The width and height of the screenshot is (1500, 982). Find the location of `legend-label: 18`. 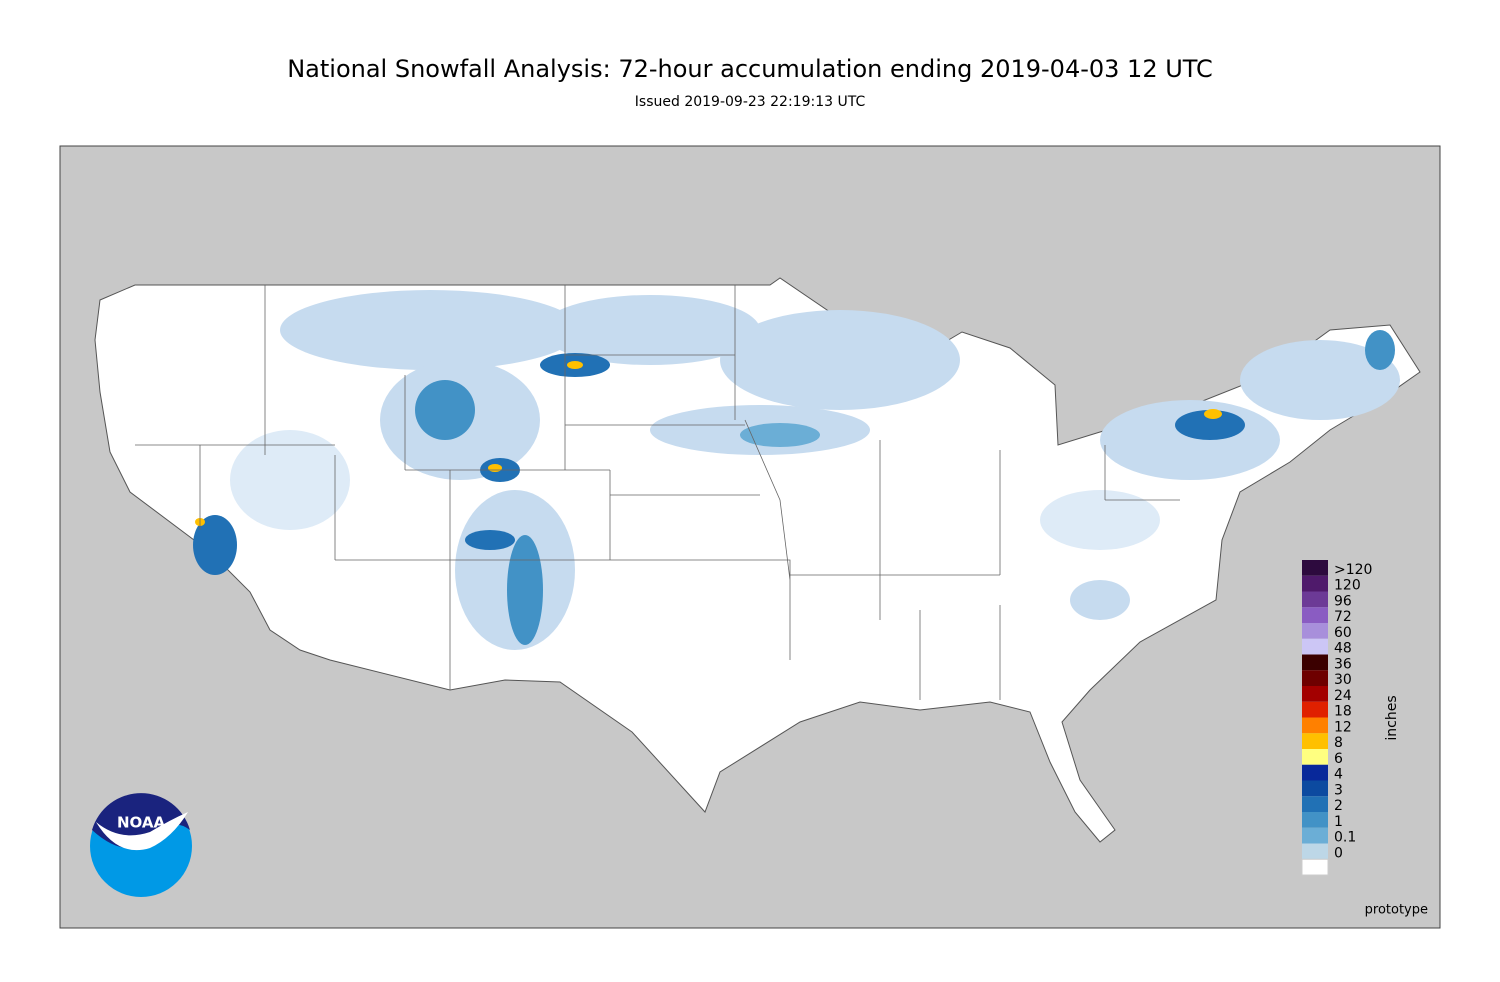

legend-label: 18 is located at coordinates (1343, 712).